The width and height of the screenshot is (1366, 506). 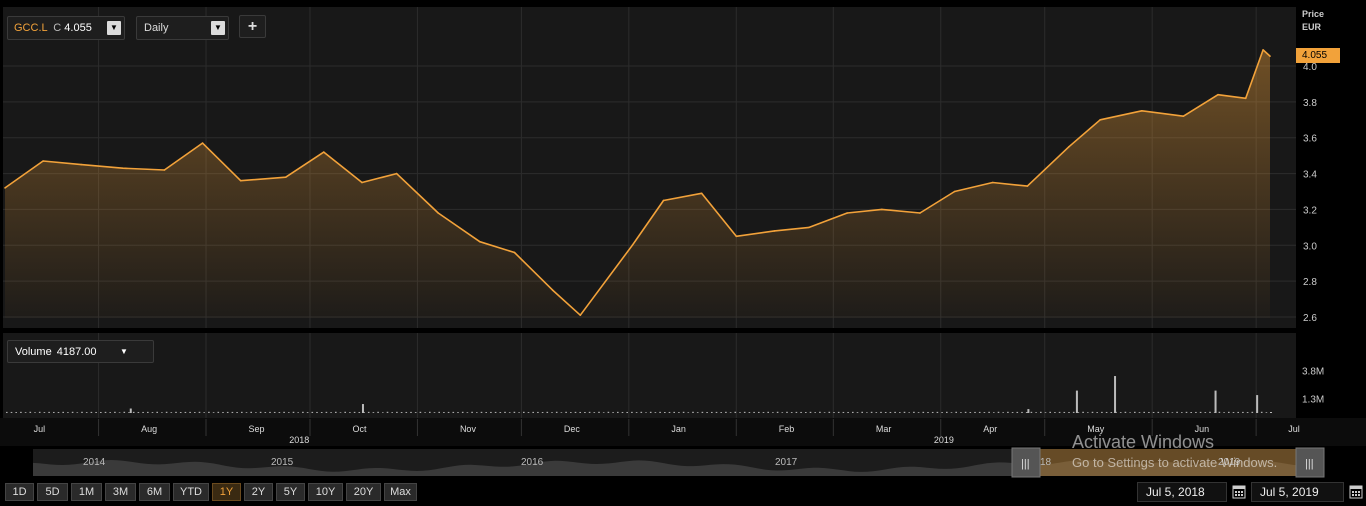 I want to click on range-button-max: Max, so click(x=400, y=492).